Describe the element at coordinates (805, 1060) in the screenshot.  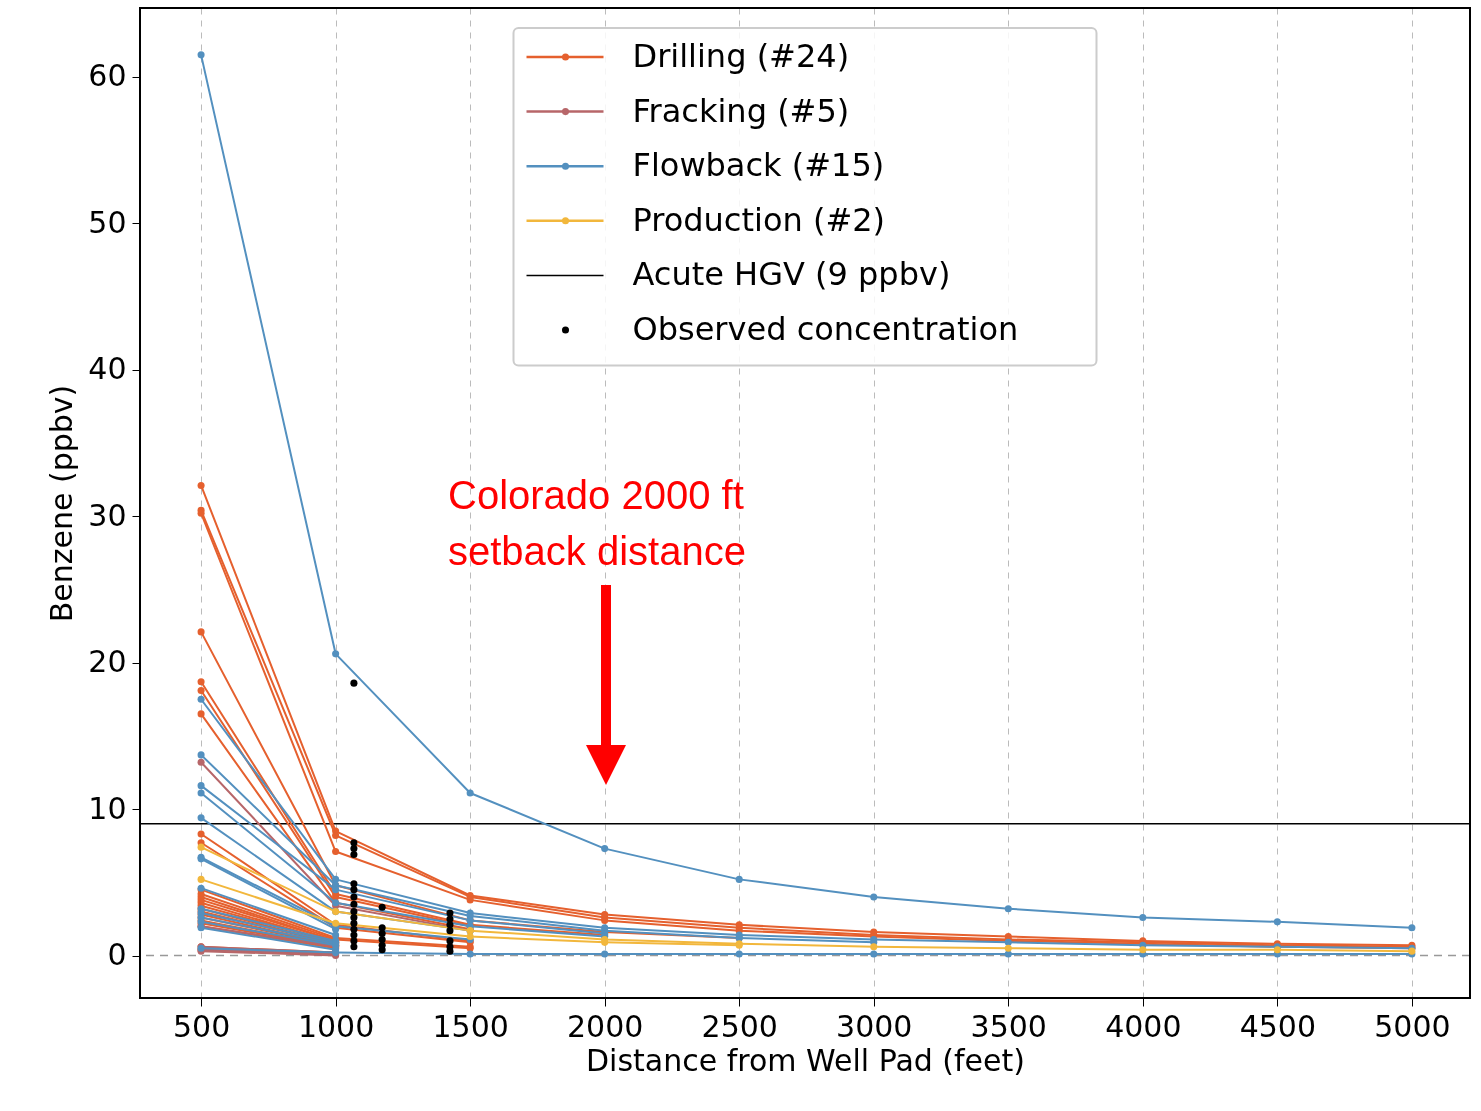
I see `x-axis-title: Distance from Well Pad (feet)` at that location.